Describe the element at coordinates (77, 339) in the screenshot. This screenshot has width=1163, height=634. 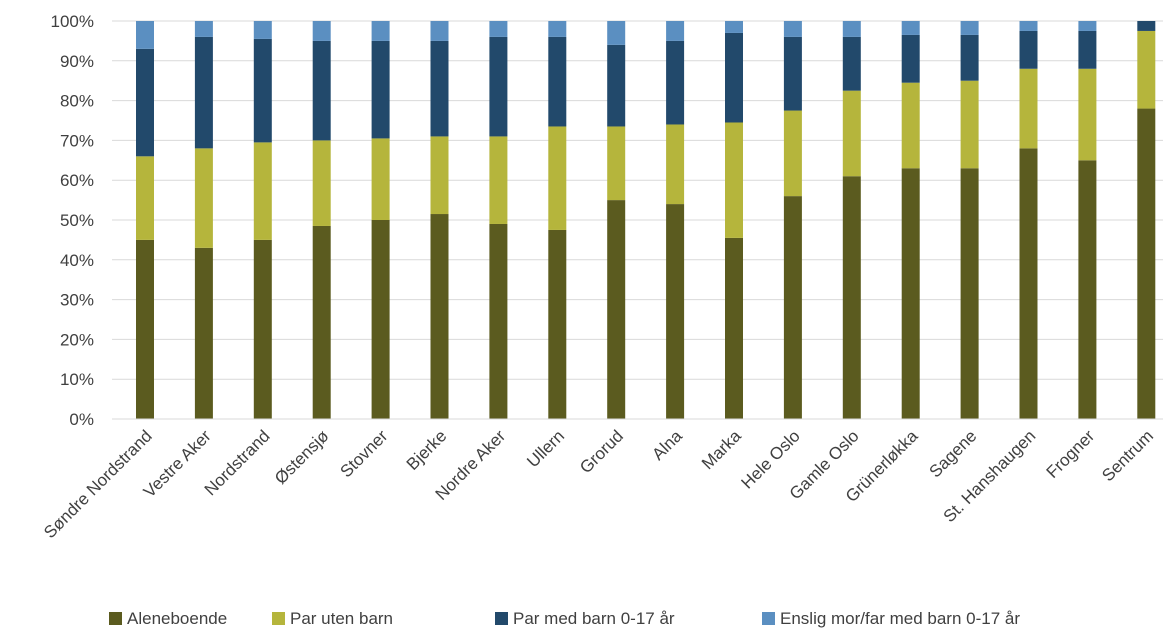
I see `y-tick-label: 20%` at that location.